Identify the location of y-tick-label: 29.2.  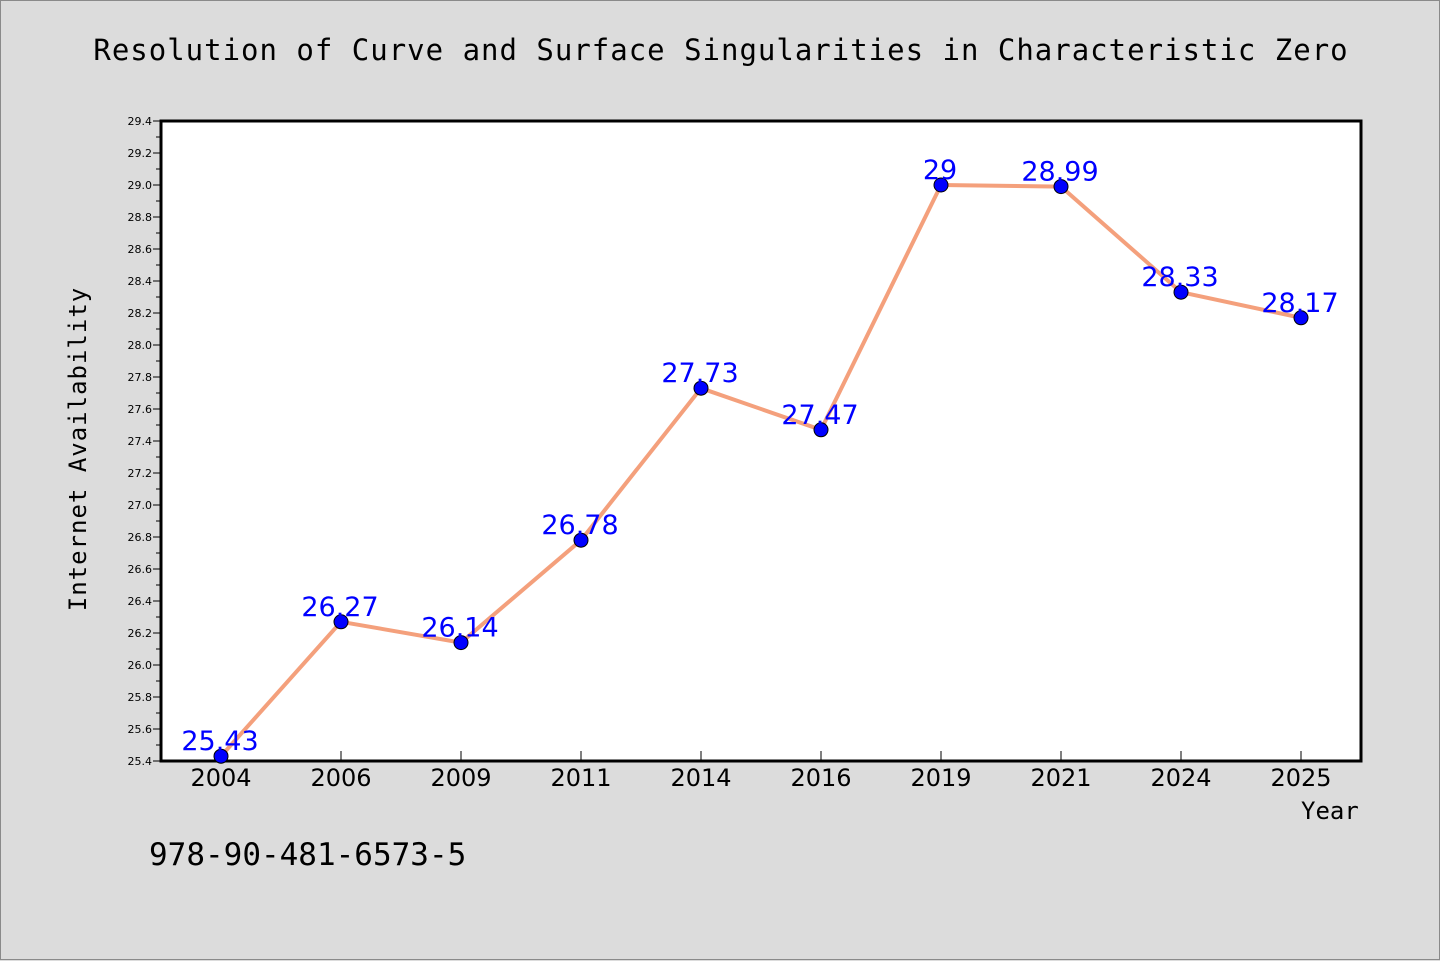
(140, 153).